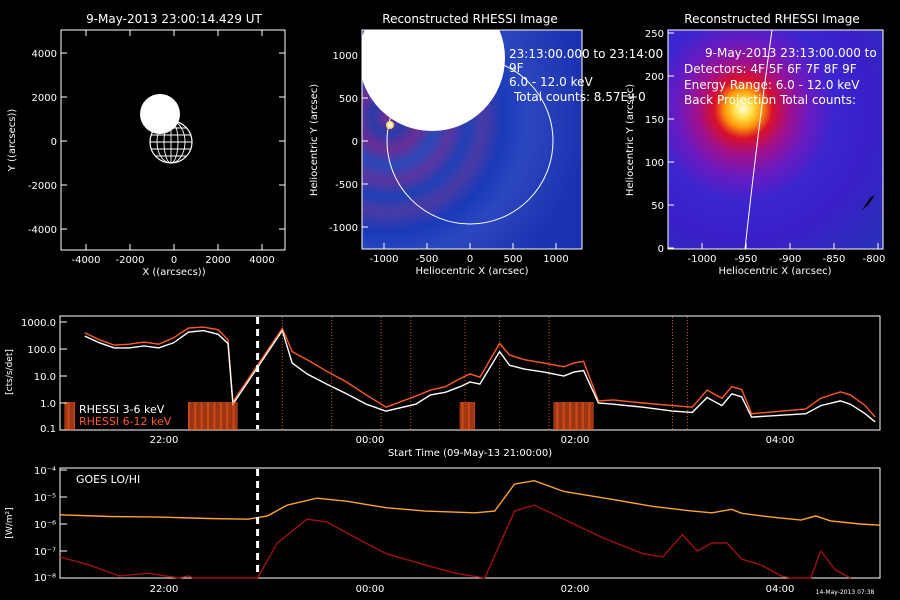 Image resolution: width=900 pixels, height=600 pixels. What do you see at coordinates (38, 323) in the screenshot?
I see `p4-ytick: 1000.0` at bounding box center [38, 323].